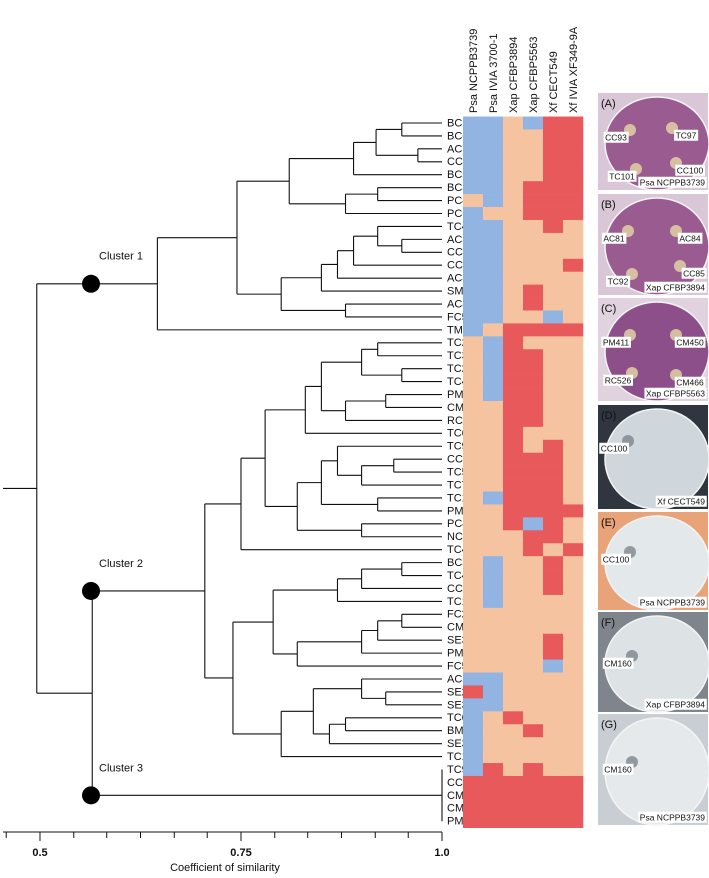 The height and width of the screenshot is (878, 709). I want to click on panel-label: CC100, so click(690, 170).